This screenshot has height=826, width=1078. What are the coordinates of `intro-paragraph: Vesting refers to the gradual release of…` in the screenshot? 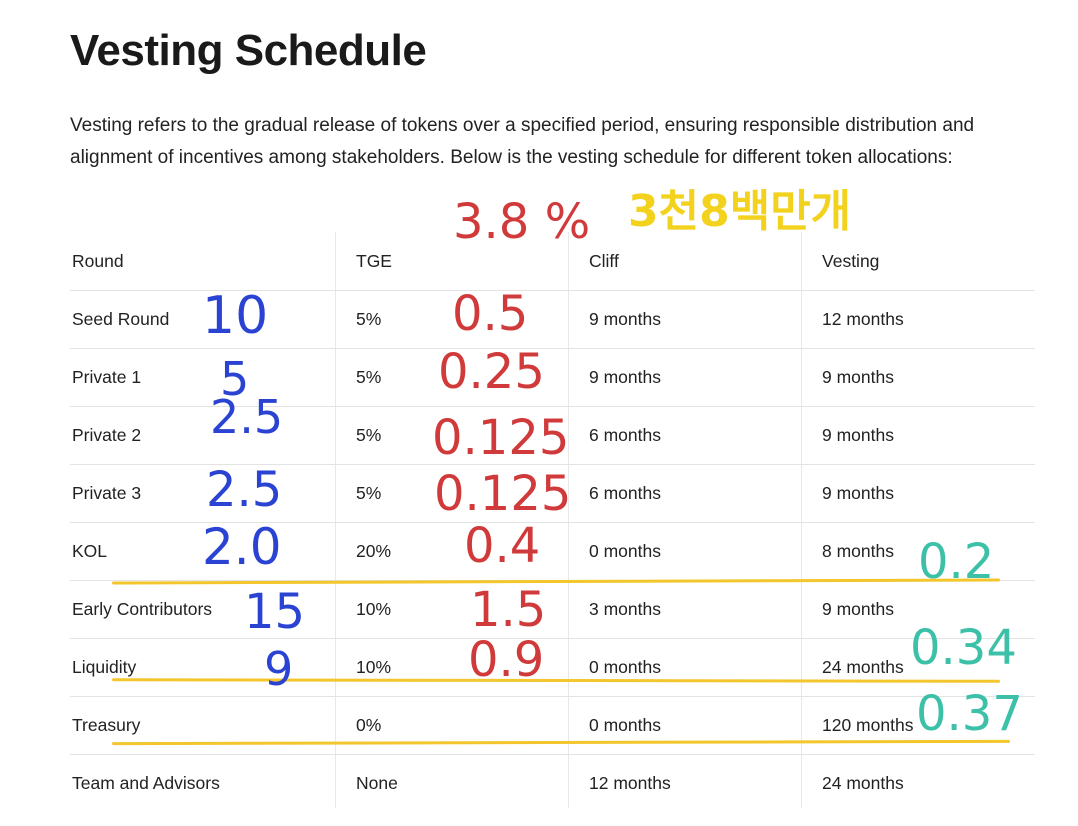 It's located at (522, 141).